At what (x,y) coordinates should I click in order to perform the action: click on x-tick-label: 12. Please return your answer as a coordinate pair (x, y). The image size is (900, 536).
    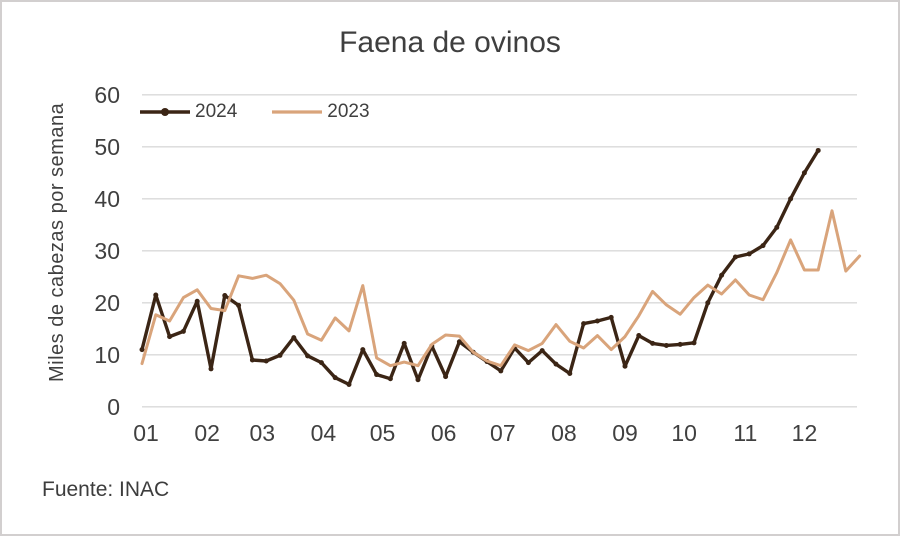
    Looking at the image, I should click on (804, 433).